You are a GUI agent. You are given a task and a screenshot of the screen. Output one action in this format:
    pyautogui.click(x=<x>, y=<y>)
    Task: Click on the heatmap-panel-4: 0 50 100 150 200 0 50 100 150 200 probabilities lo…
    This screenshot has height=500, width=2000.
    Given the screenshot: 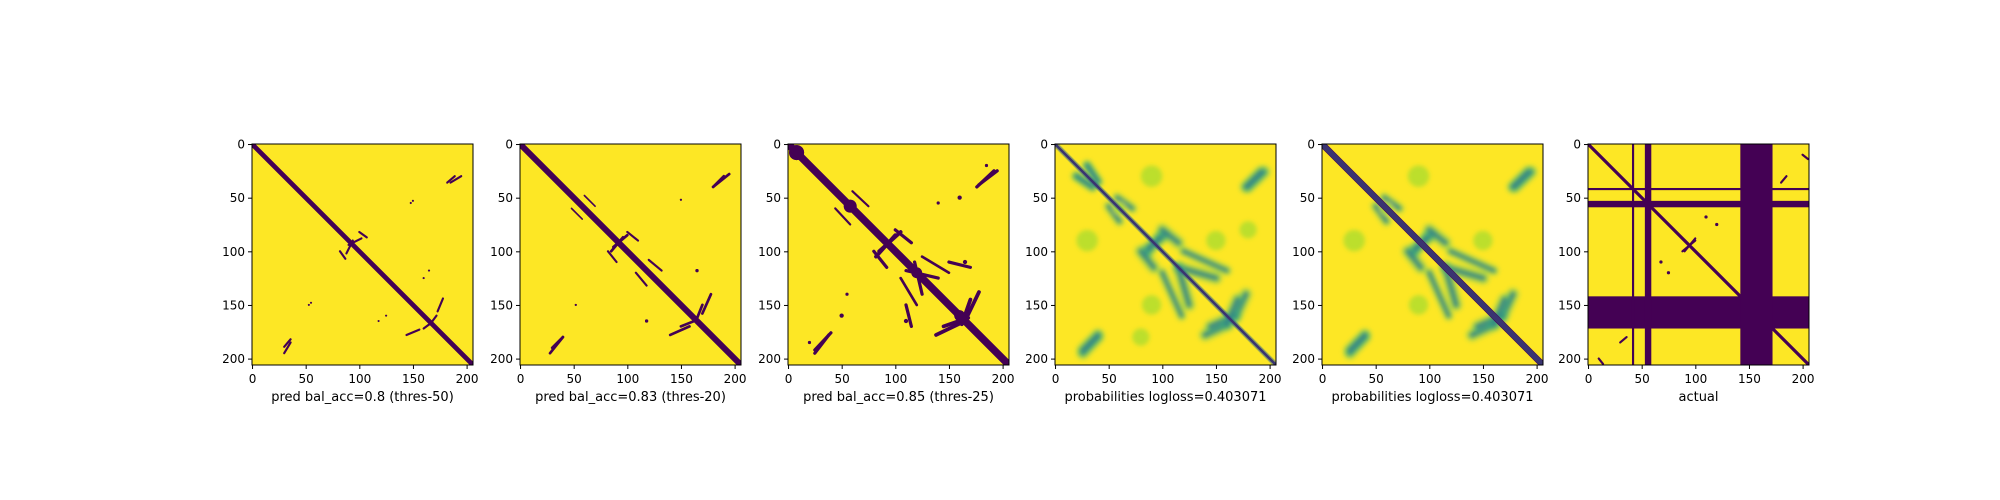 What is the action you would take?
    pyautogui.click(x=1153, y=271)
    